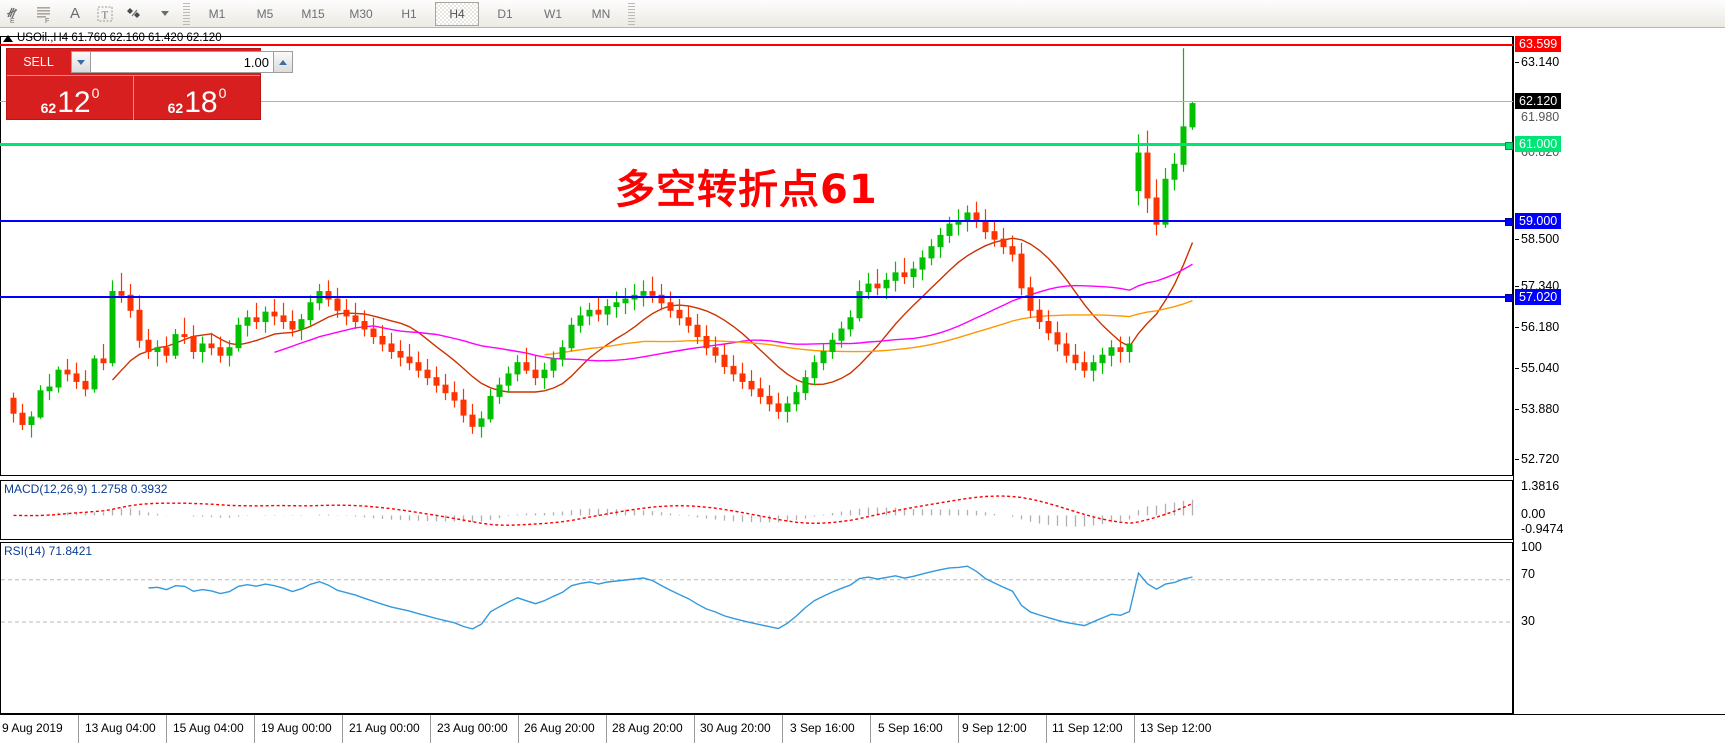  Describe the element at coordinates (222, 93) in the screenshot. I see `buy-price-point: 0` at that location.